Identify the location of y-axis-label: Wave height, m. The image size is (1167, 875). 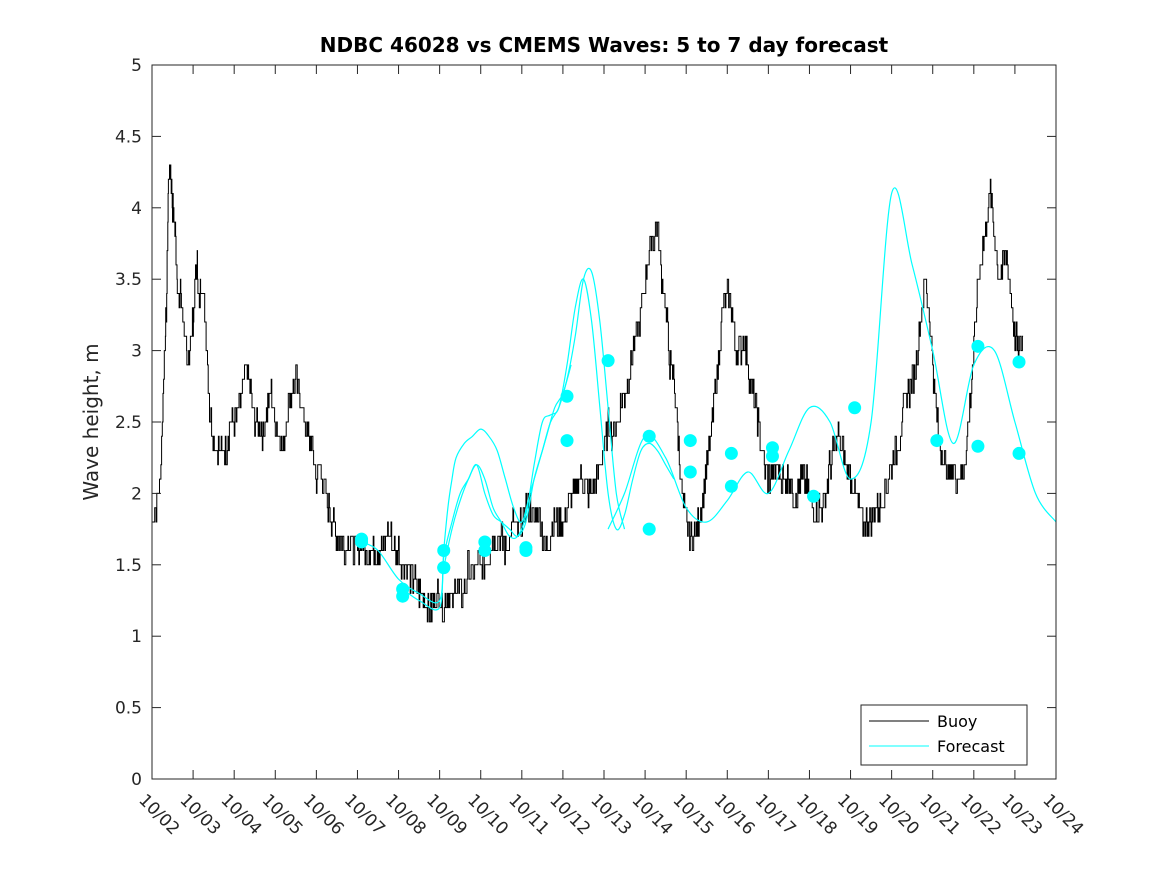
(91, 421).